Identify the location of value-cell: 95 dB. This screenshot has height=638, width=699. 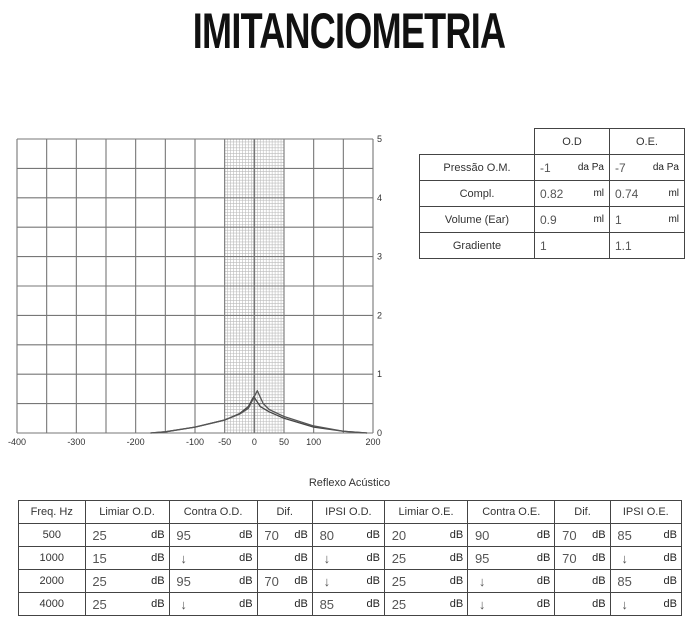
(511, 558).